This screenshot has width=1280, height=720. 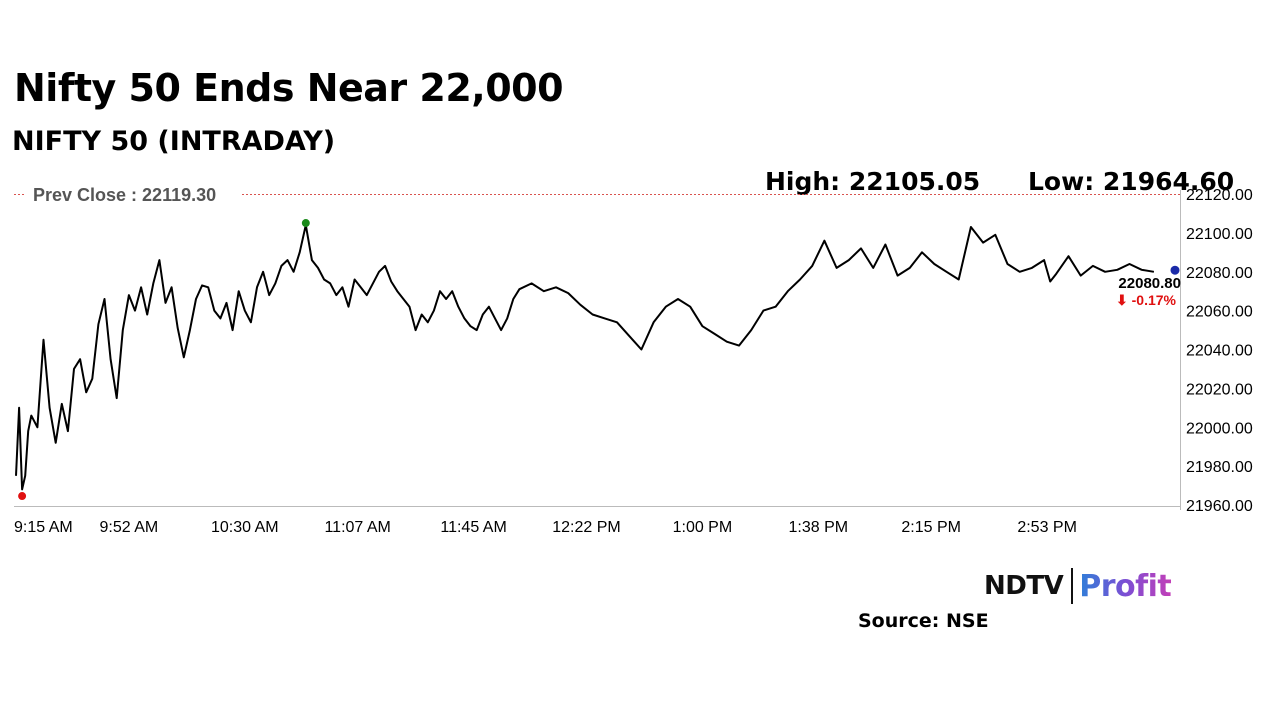 What do you see at coordinates (129, 527) in the screenshot?
I see `x-tick-label: 9:52 AM` at bounding box center [129, 527].